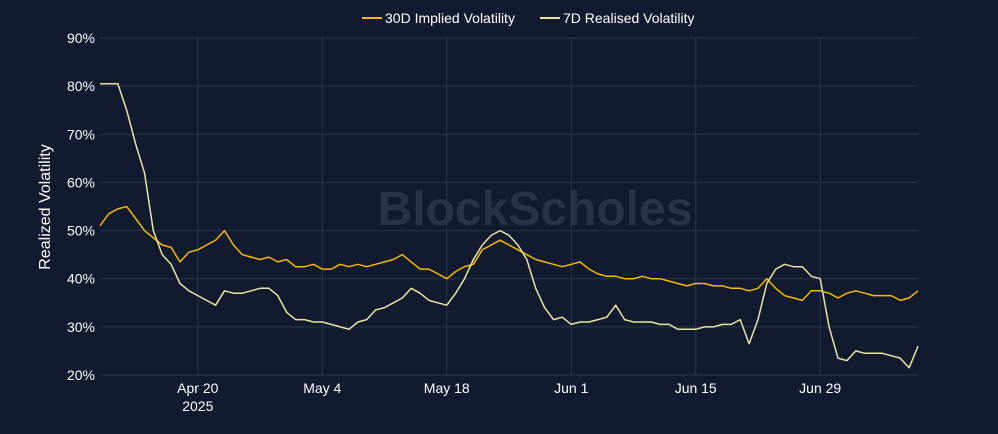 This screenshot has height=434, width=998. Describe the element at coordinates (81, 231) in the screenshot. I see `y-tick-label: 50%` at that location.